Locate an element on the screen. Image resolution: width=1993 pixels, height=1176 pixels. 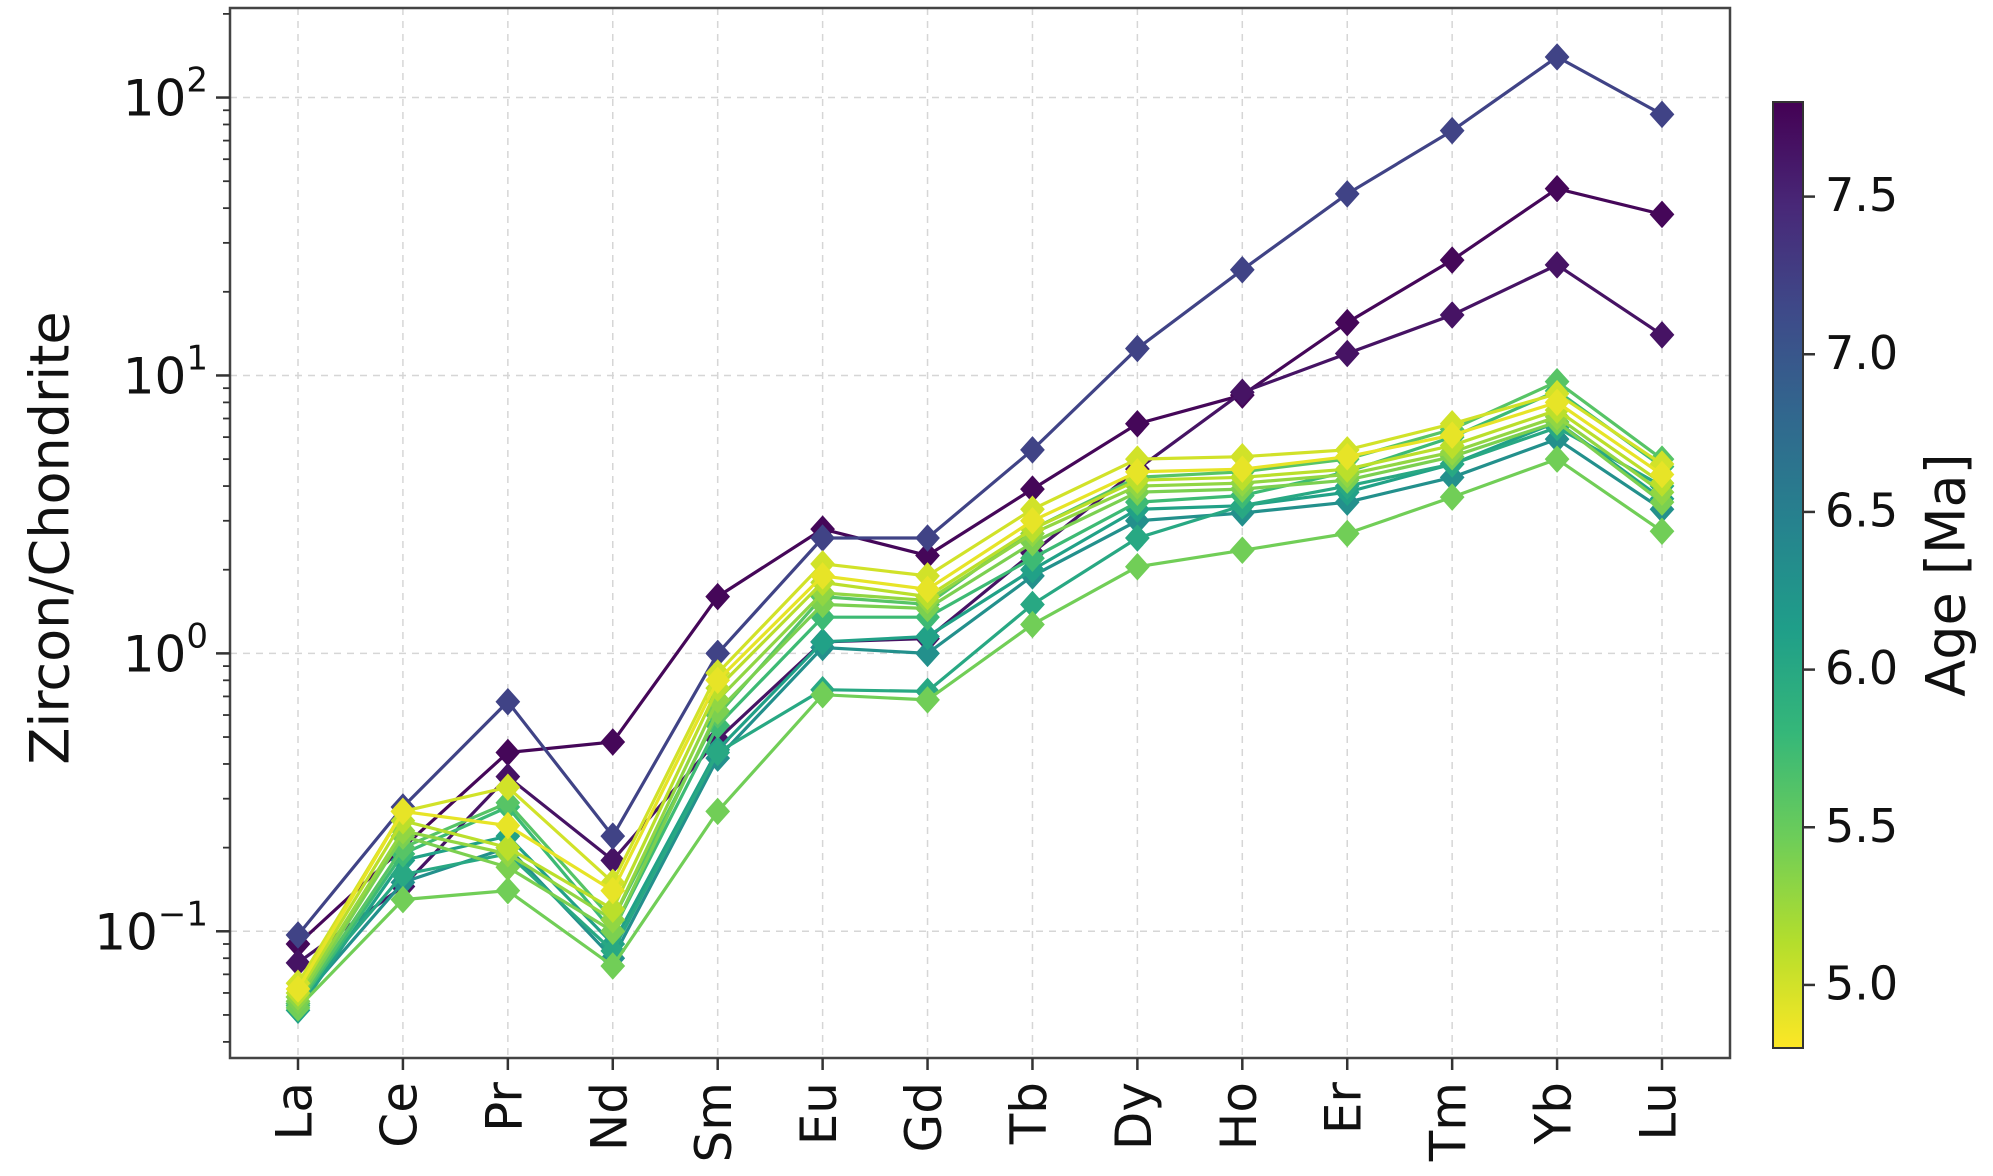
y-axis: 10⁻¹ 10⁰ 10¹ 10² is located at coordinates (162, 527).